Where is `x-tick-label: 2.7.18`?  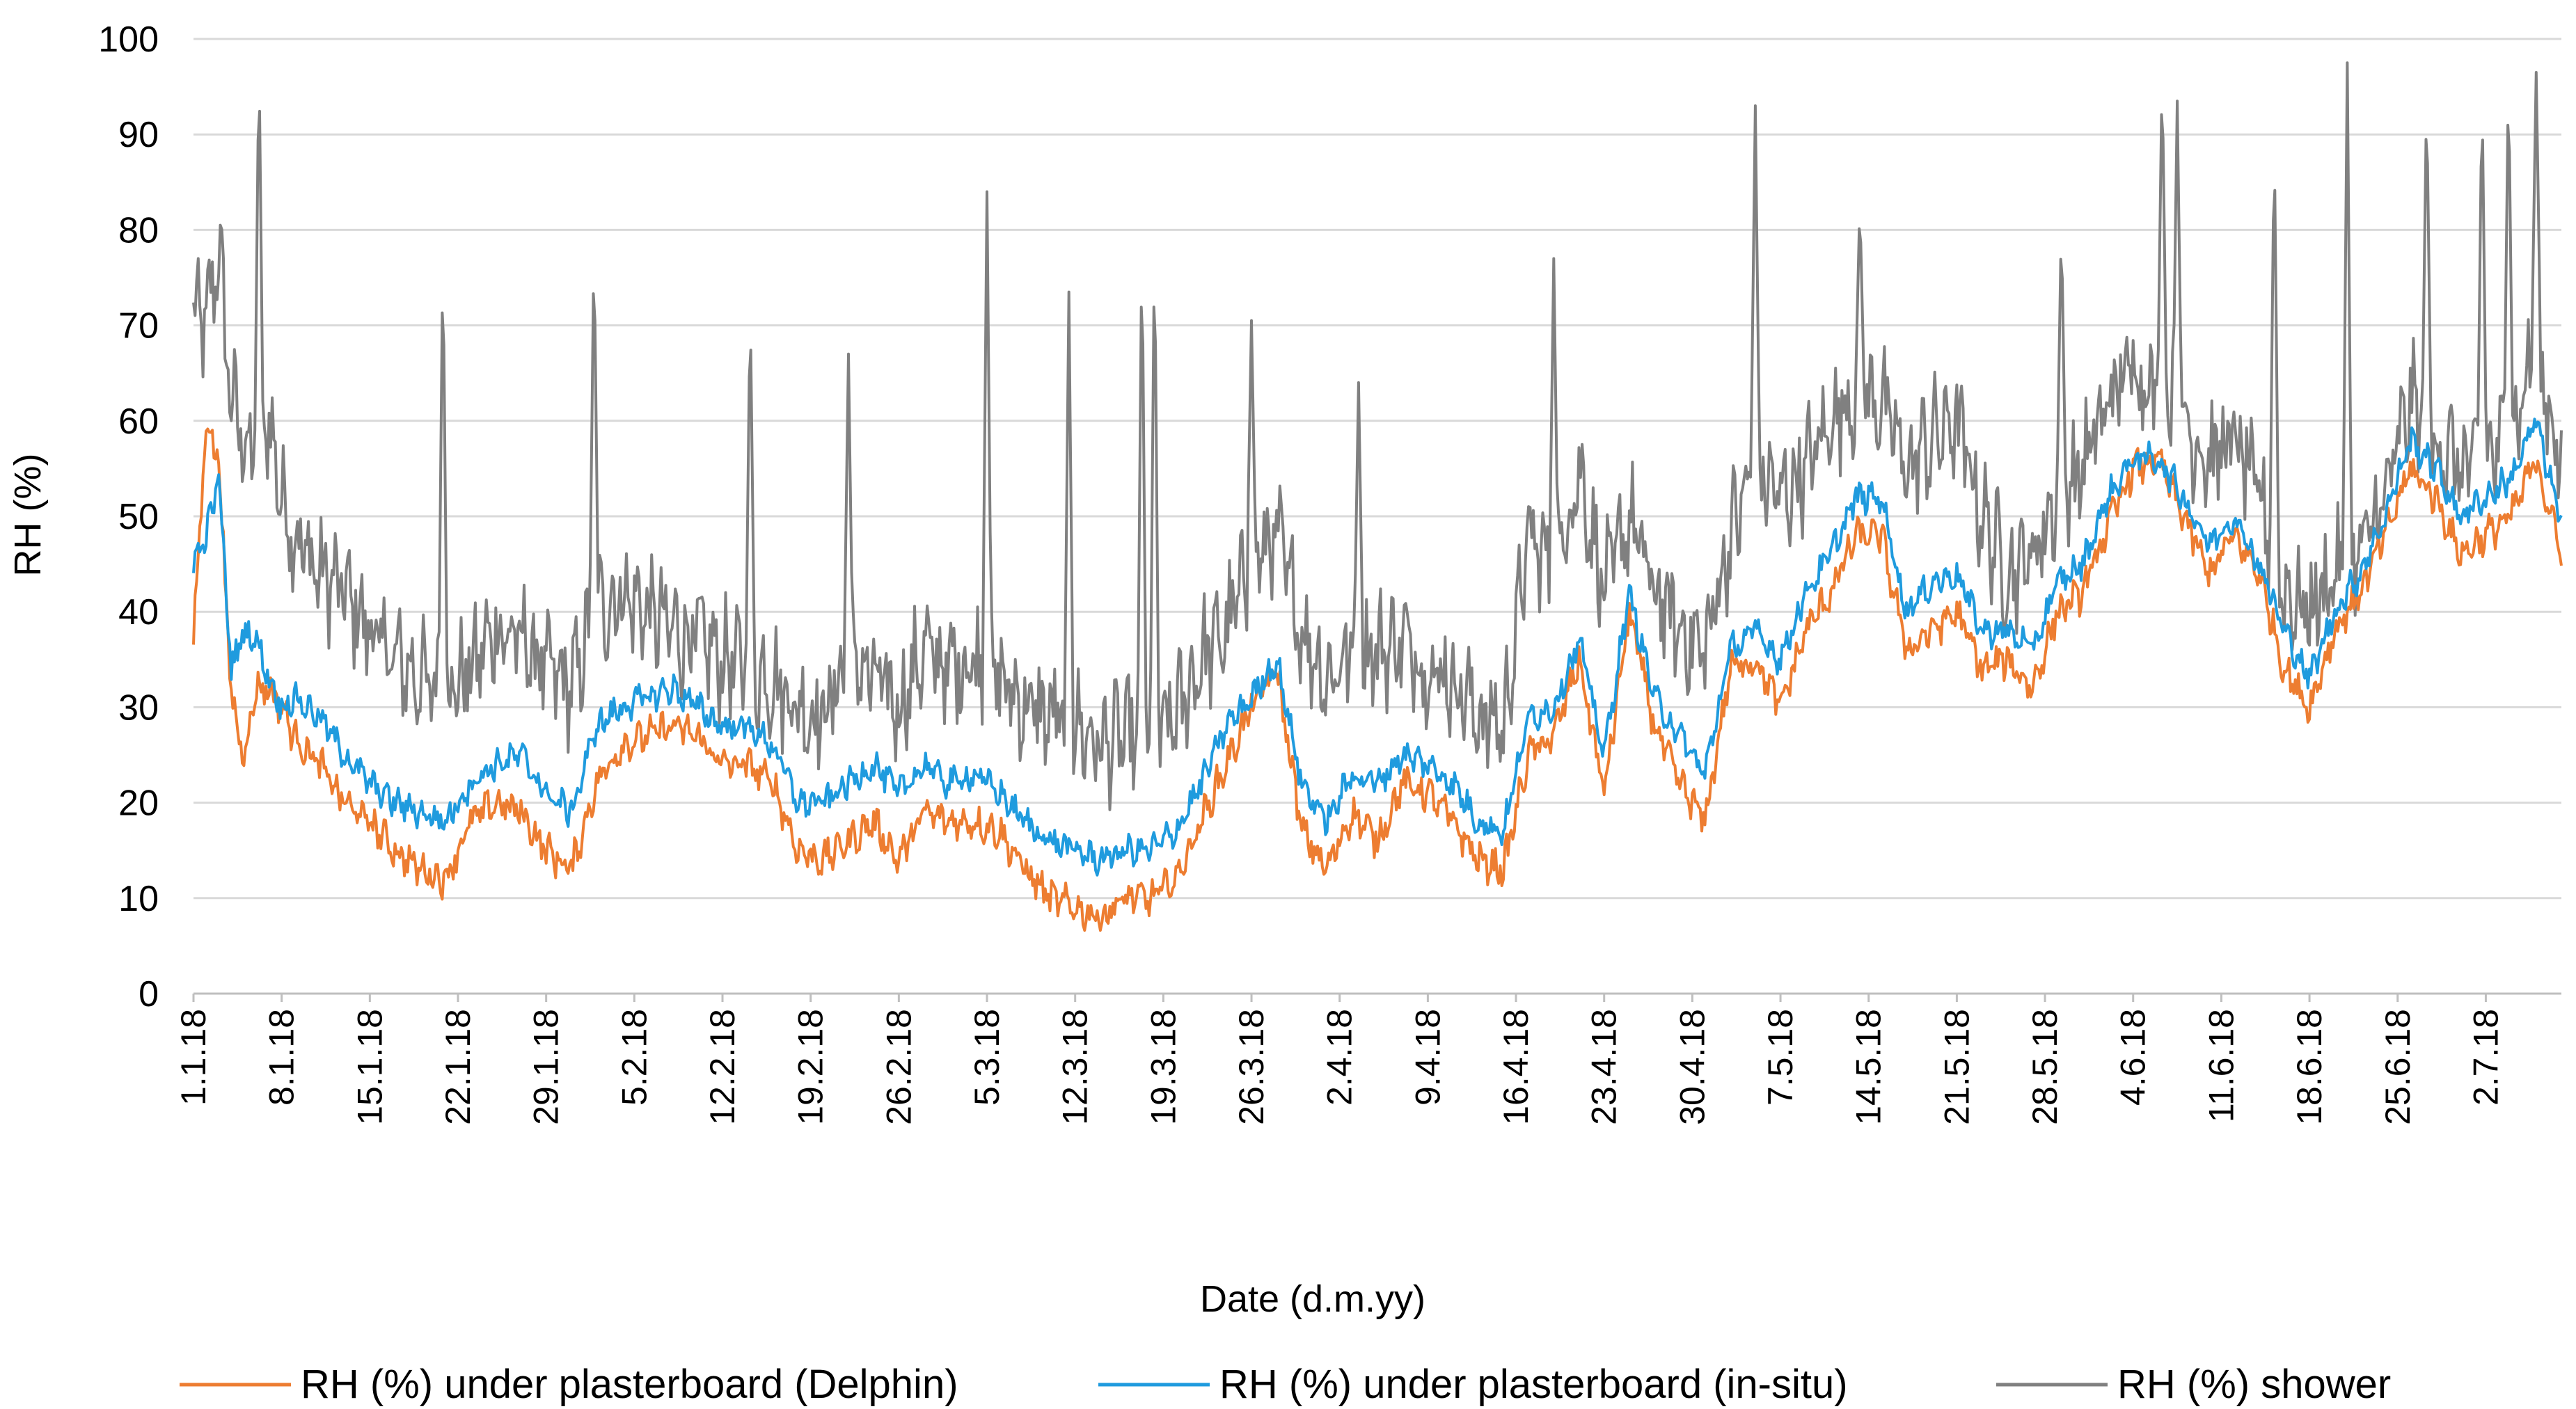 x-tick-label: 2.7.18 is located at coordinates (2485, 1057).